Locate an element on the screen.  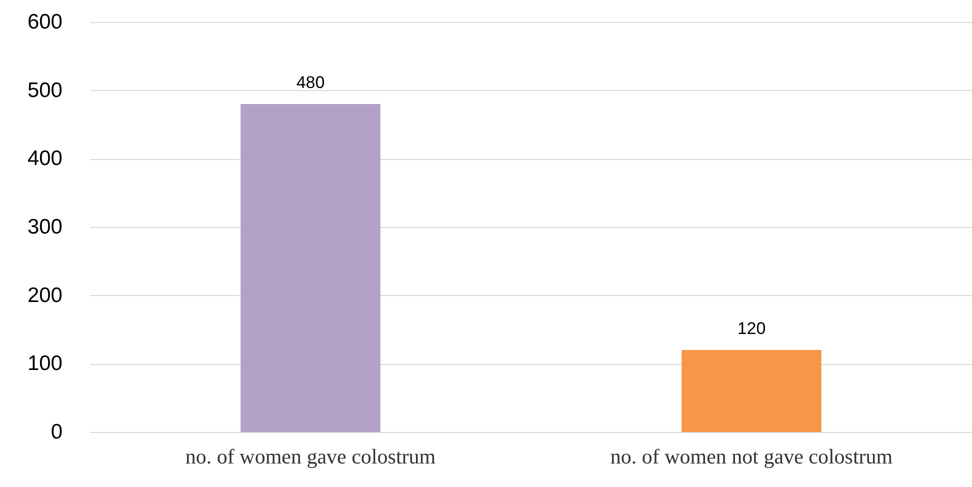
y-tick-label: 0 is located at coordinates (56, 432).